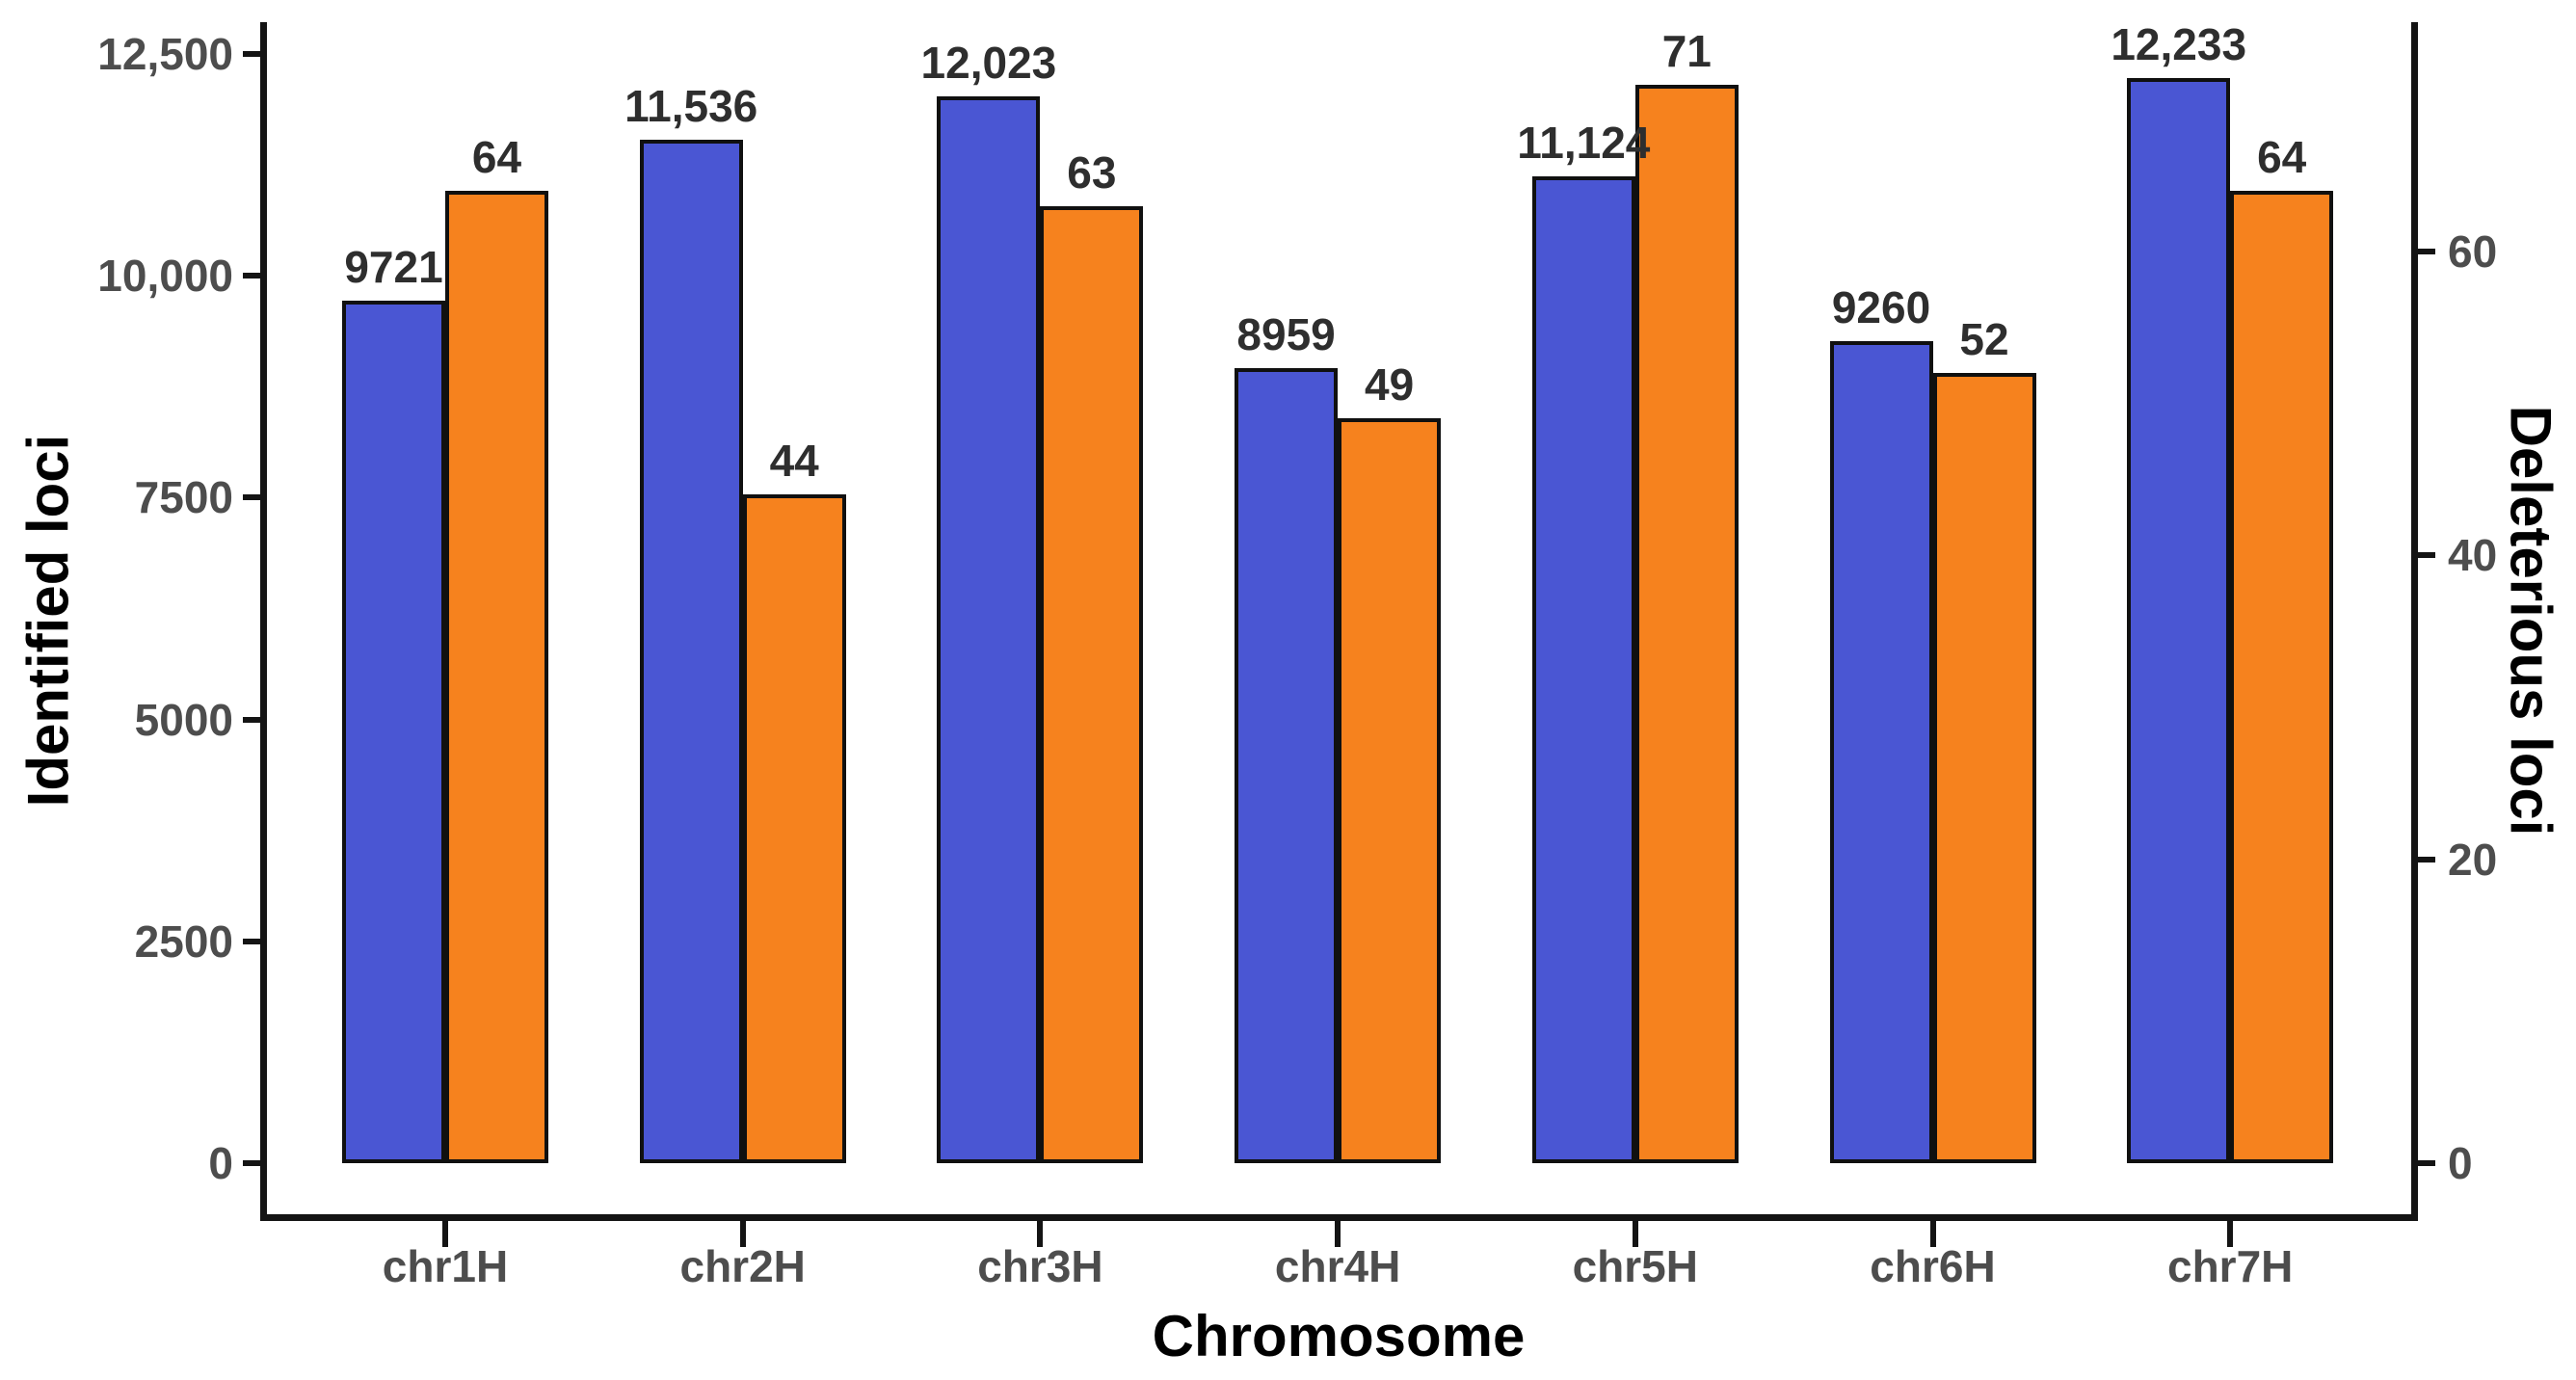 Image resolution: width=2576 pixels, height=1380 pixels. Describe the element at coordinates (1040, 1266) in the screenshot. I see `x-tick-label-chr3H: chr3H` at that location.